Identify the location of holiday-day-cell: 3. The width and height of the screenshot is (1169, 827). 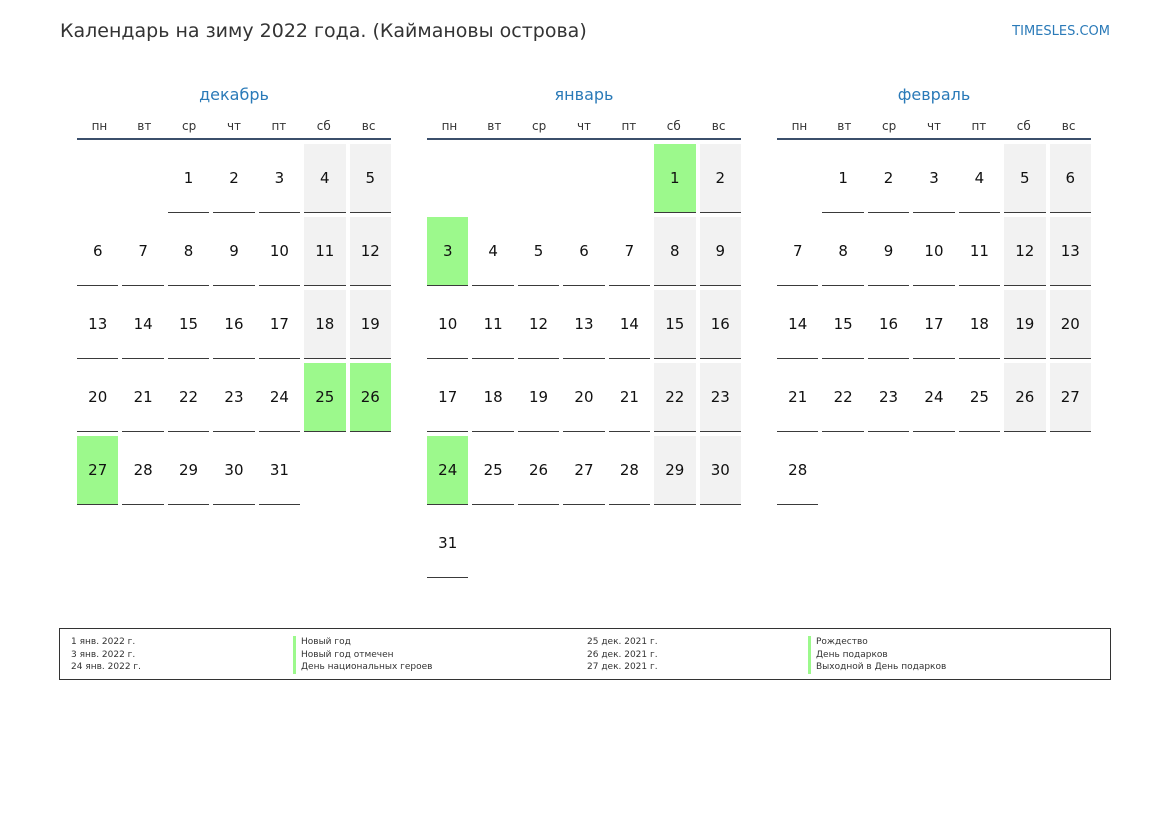
(448, 251).